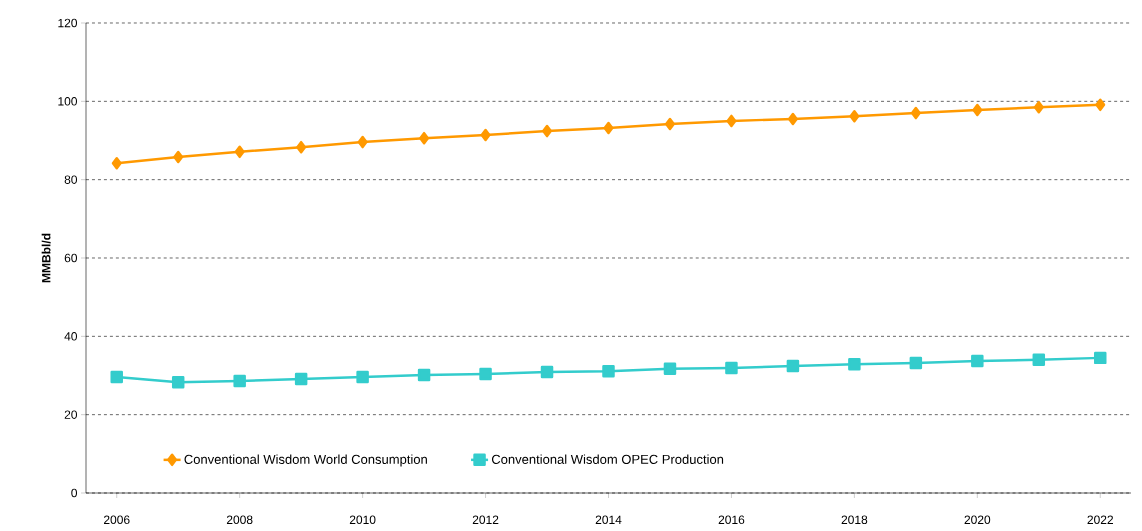 The width and height of the screenshot is (1142, 531). What do you see at coordinates (68, 23) in the screenshot?
I see `y-tick-label: 120` at bounding box center [68, 23].